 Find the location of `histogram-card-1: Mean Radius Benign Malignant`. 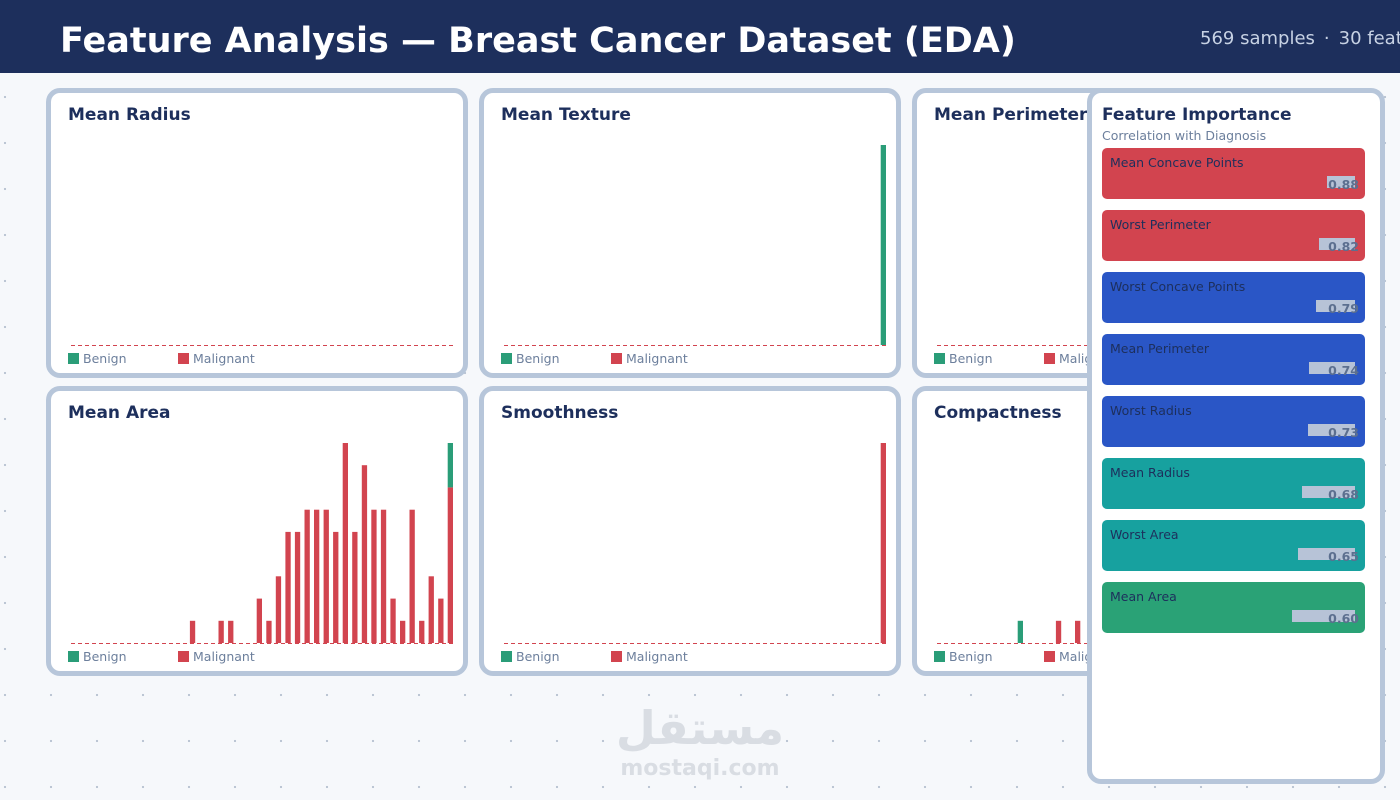

histogram-card-1: Mean Radius Benign Malignant is located at coordinates (257, 233).